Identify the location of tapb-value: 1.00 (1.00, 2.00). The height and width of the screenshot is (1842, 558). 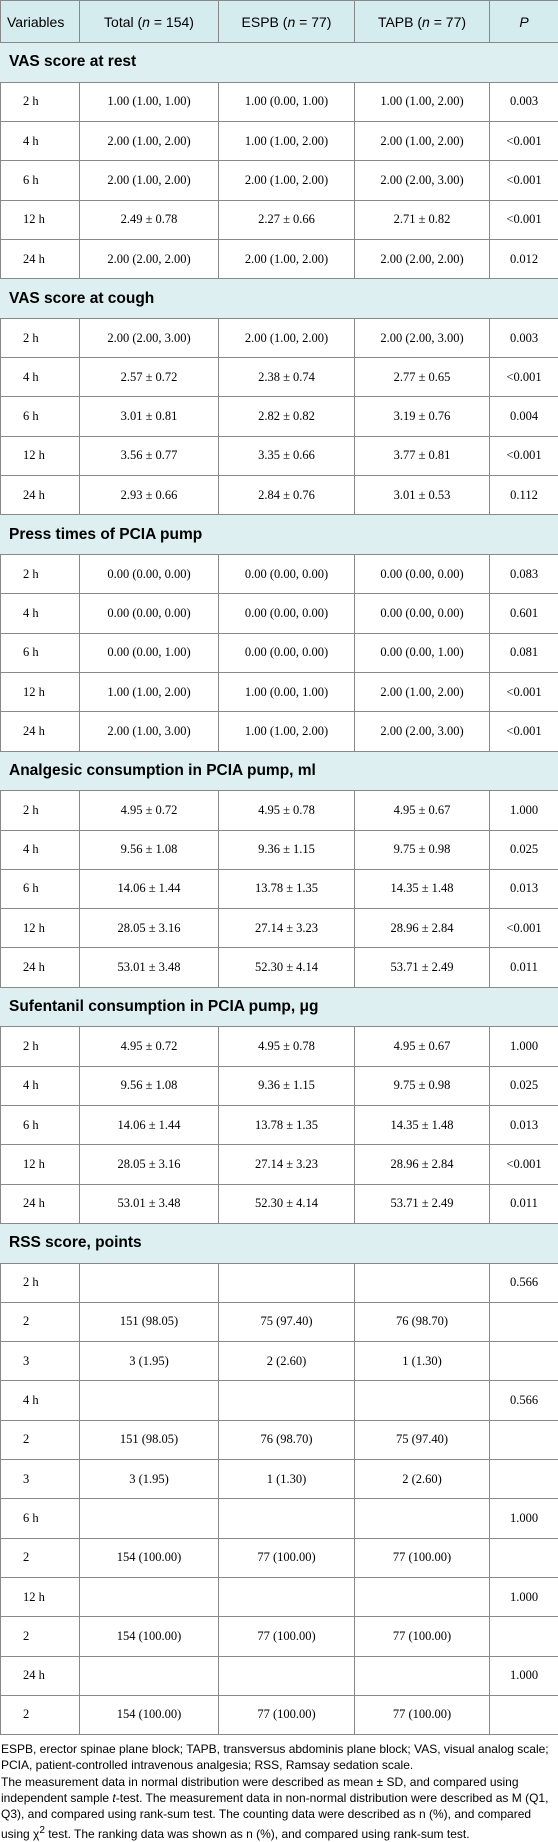
(422, 101).